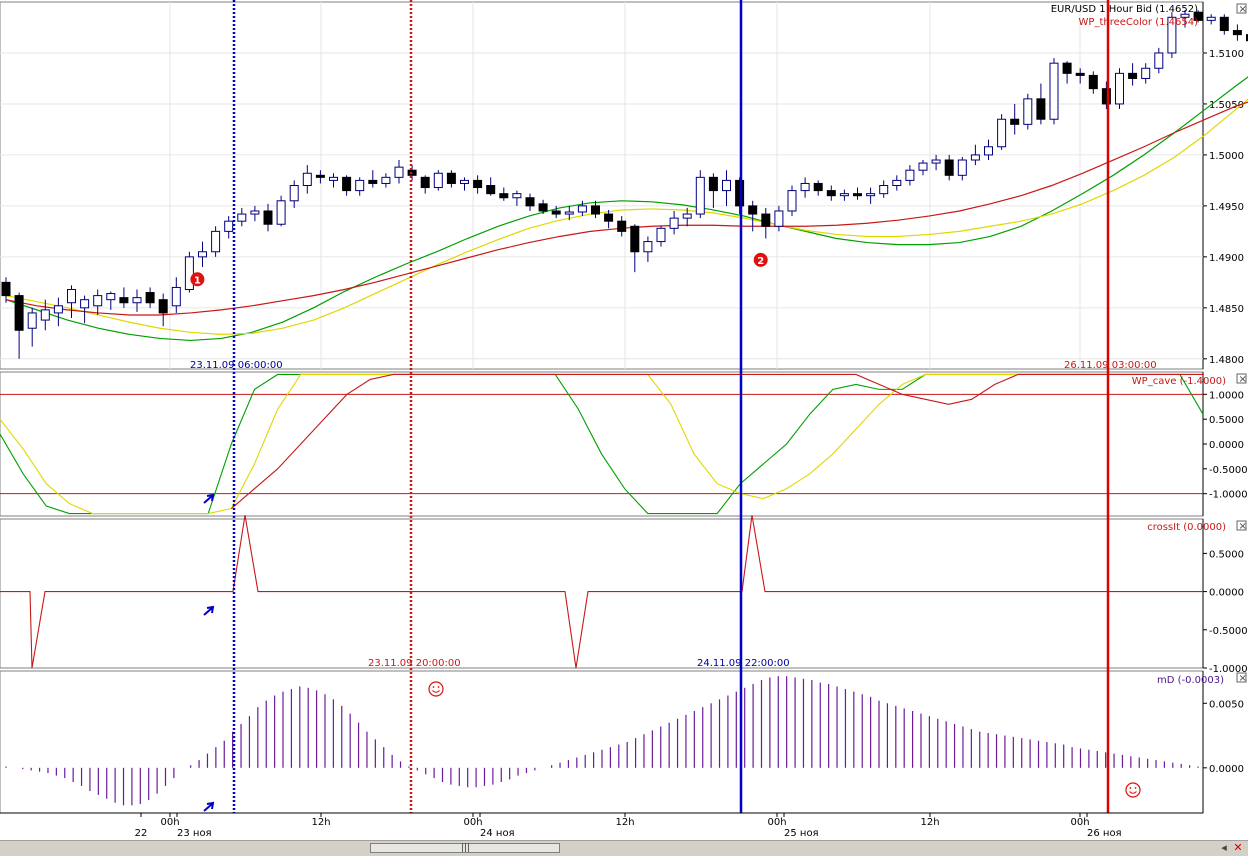  What do you see at coordinates (1110, 365) in the screenshot?
I see `vertical-marker-label: 26.11.09 03:00:00` at bounding box center [1110, 365].